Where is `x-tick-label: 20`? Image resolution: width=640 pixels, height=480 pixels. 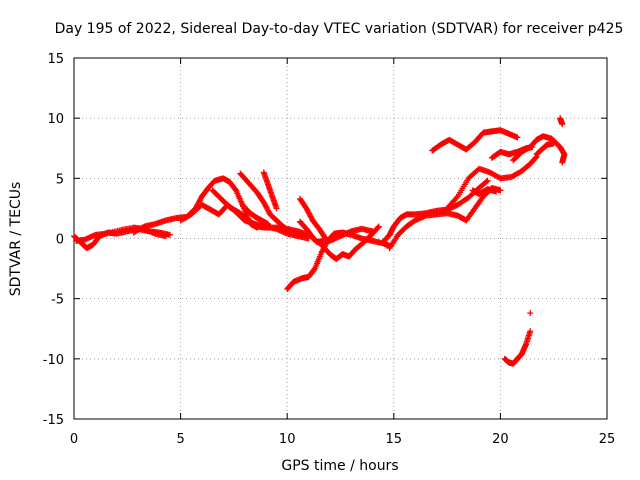
x-tick-label: 20 is located at coordinates (500, 439).